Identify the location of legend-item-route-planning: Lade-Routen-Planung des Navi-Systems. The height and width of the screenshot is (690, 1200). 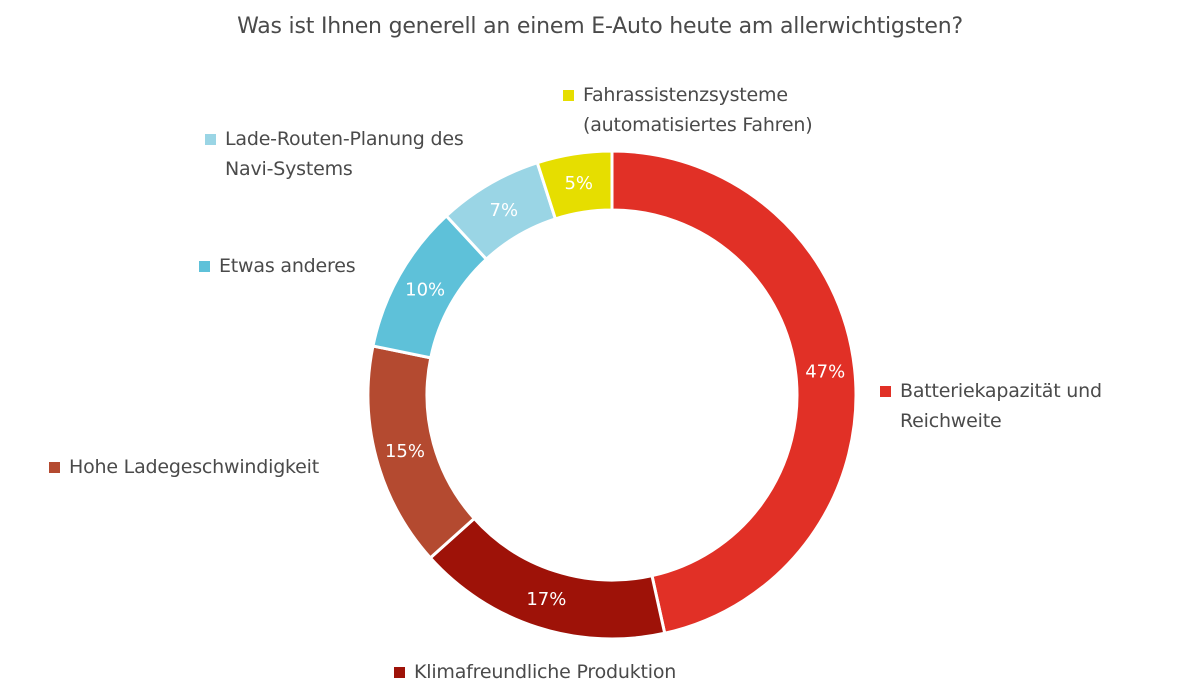
(334, 154).